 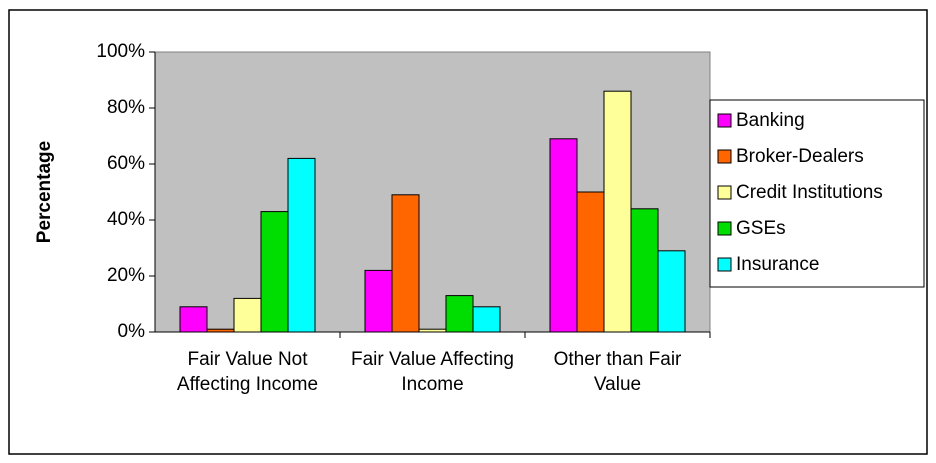 I want to click on legend-box, so click(x=817, y=193).